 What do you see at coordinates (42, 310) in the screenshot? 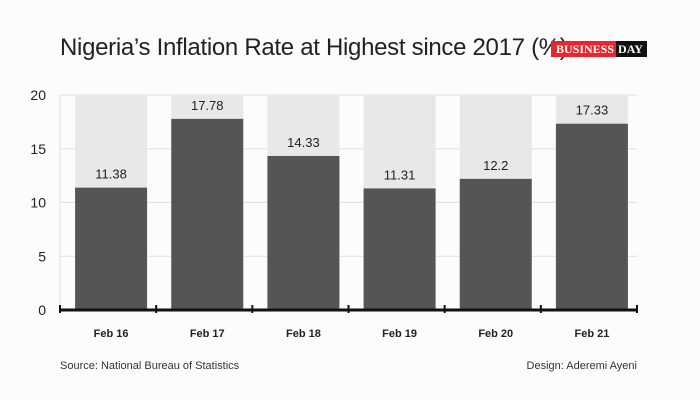
I see `y-tick-label: 0` at bounding box center [42, 310].